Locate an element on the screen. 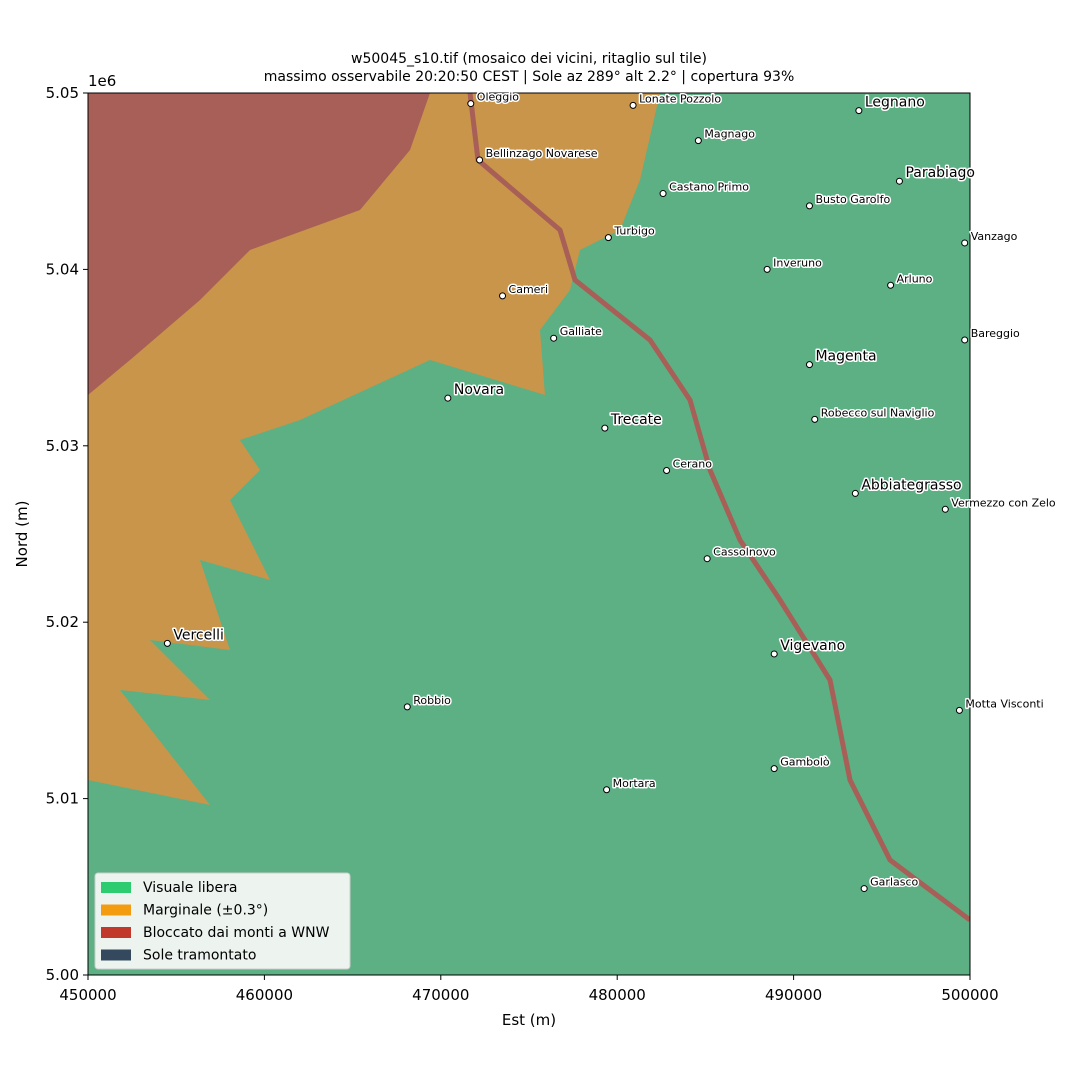  y-tick-label: 5.01 is located at coordinates (62, 799).